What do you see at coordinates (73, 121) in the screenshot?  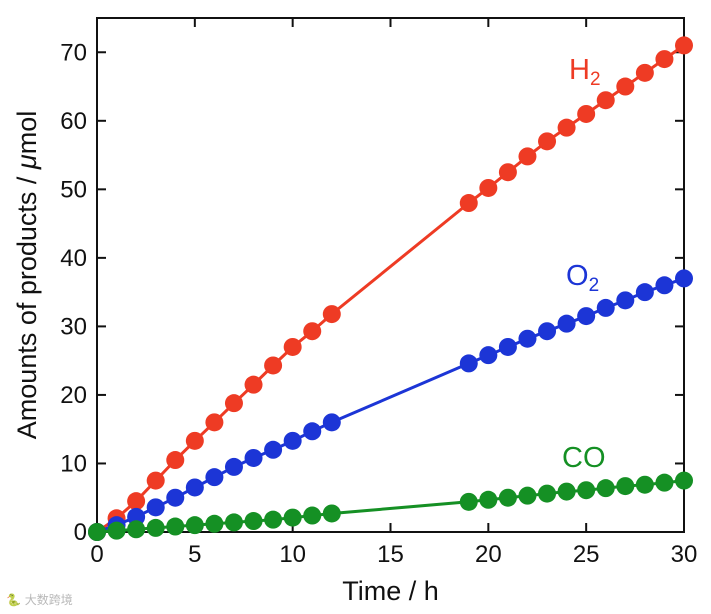 I see `y-tick-label: 60` at bounding box center [73, 121].